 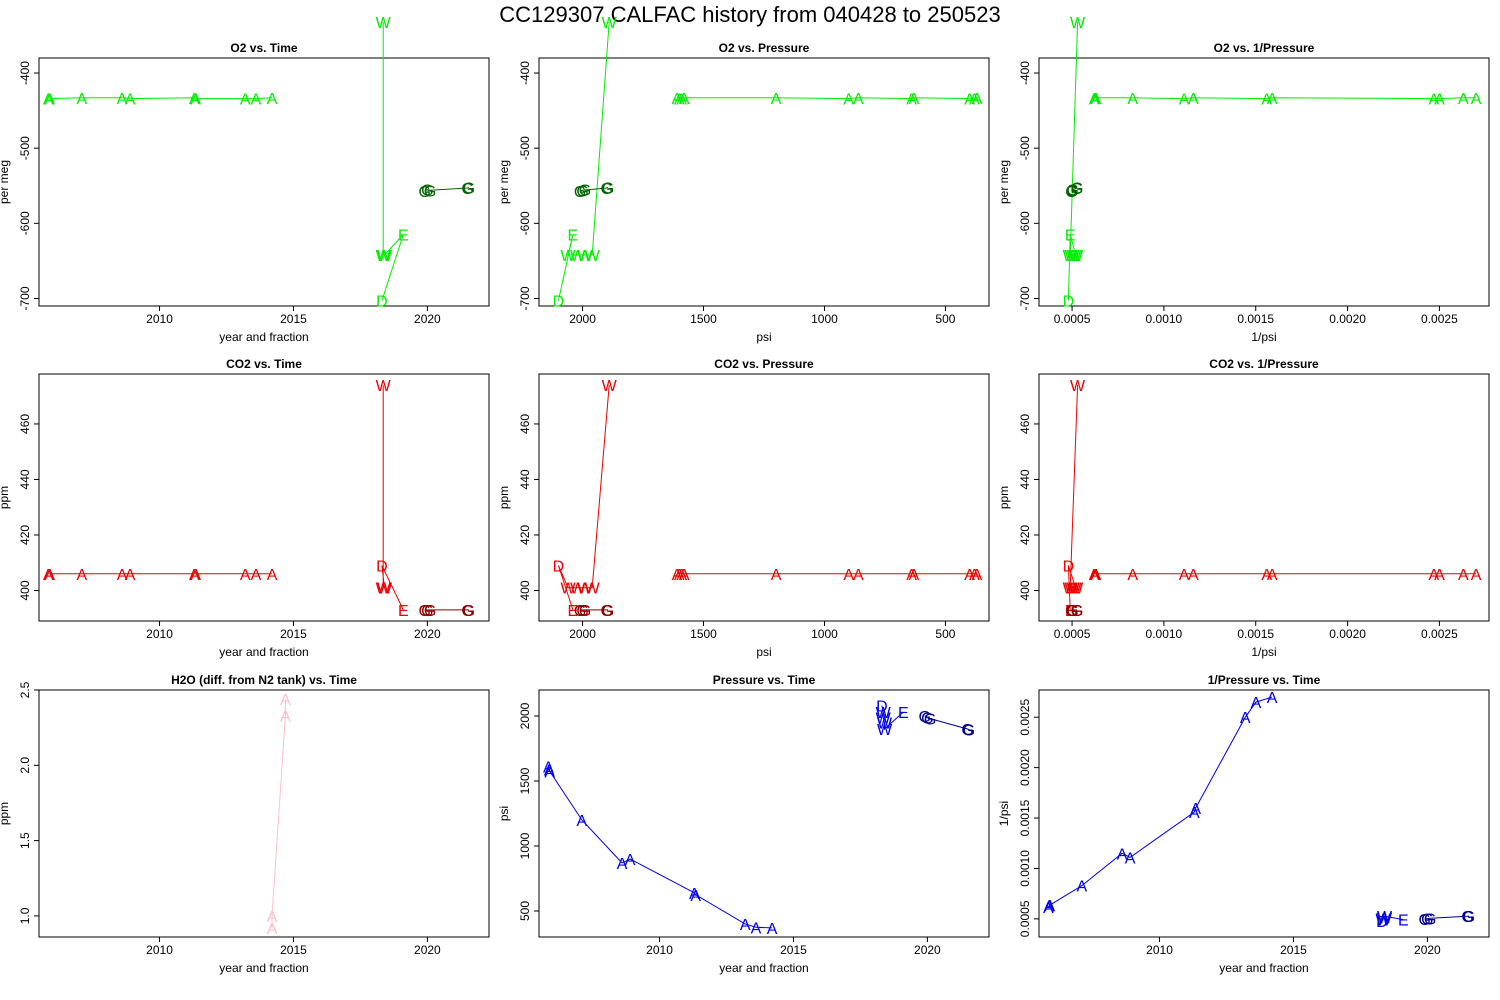 What do you see at coordinates (263, 652) in the screenshot?
I see `x-axis-label: year and fraction` at bounding box center [263, 652].